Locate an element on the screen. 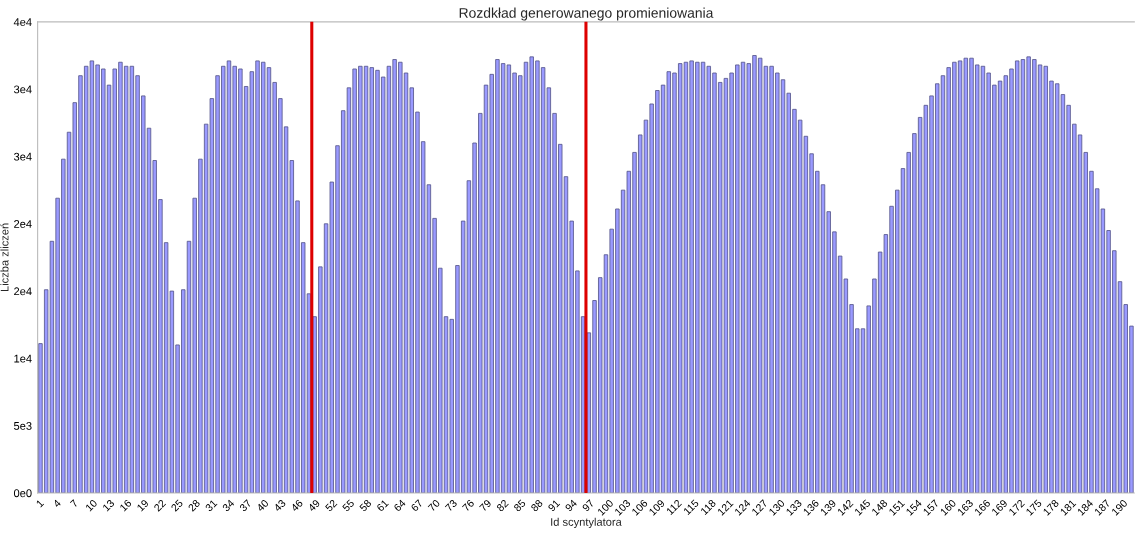  x-tick-label: 169 is located at coordinates (999, 507).